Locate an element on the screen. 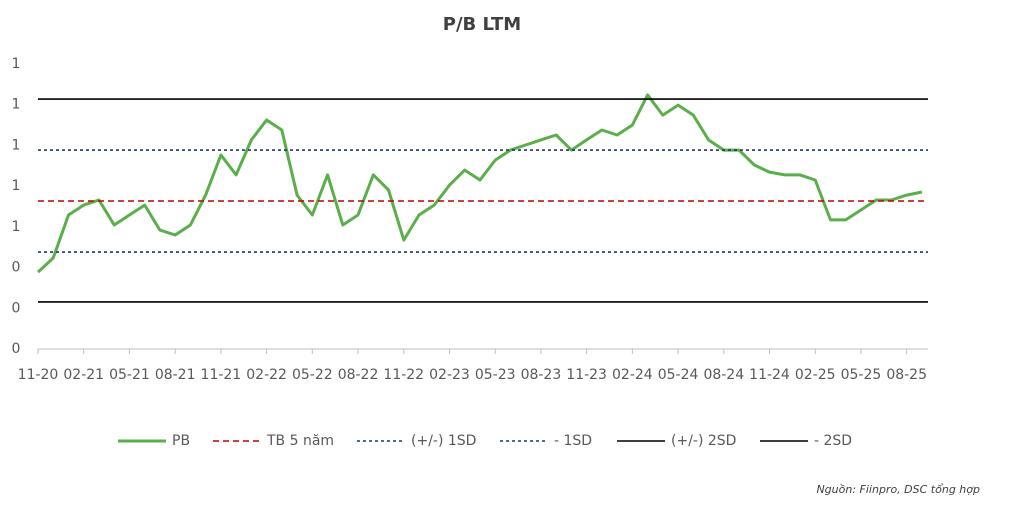  x-tick-label: 08-25 is located at coordinates (906, 375).